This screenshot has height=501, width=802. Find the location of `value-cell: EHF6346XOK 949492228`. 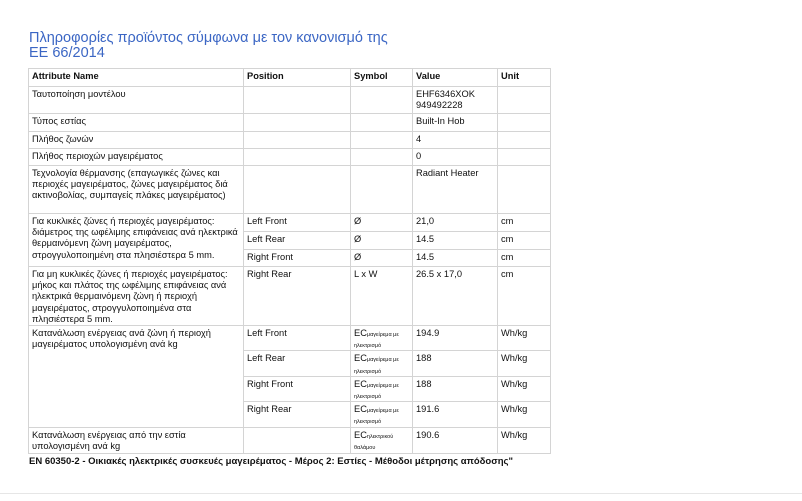

value-cell: EHF6346XOK 949492228 is located at coordinates (455, 100).